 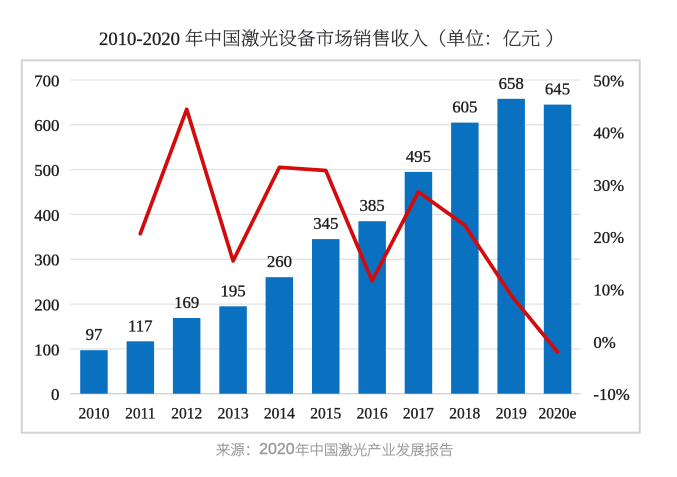 I want to click on svg-text: 169, so click(x=186, y=302).